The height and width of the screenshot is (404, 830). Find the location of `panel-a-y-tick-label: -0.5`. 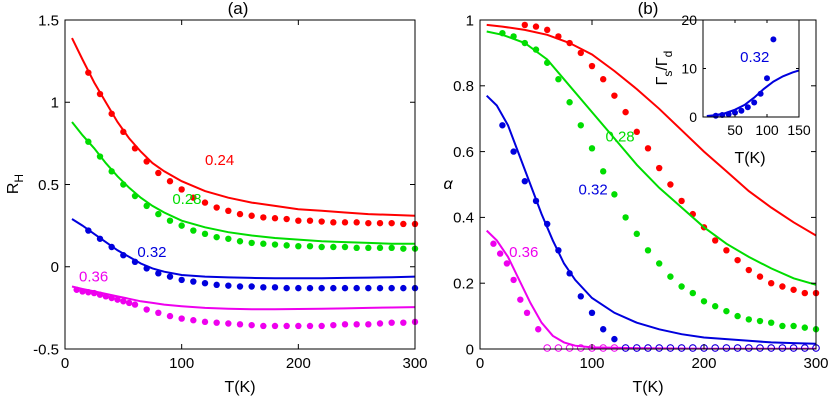

panel-a-y-tick-label: -0.5 is located at coordinates (46, 349).